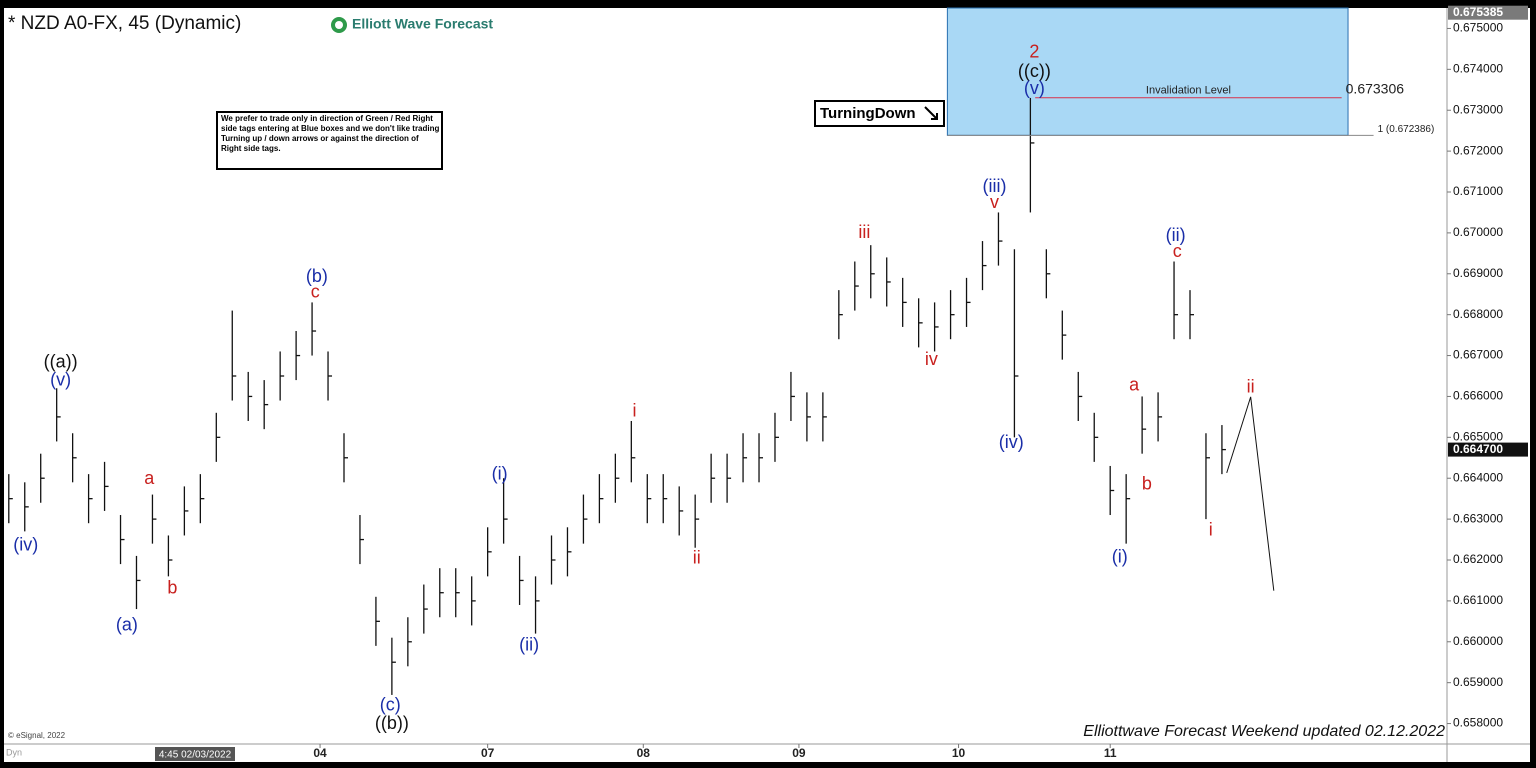  Describe the element at coordinates (61, 362) in the screenshot. I see `wave-label: ((a))` at that location.